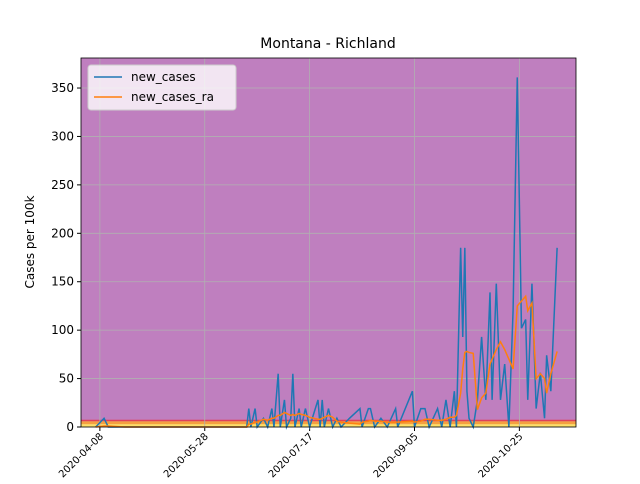  What do you see at coordinates (81, 455) in the screenshot?
I see `x-tick-label: 2020-04-08` at bounding box center [81, 455].